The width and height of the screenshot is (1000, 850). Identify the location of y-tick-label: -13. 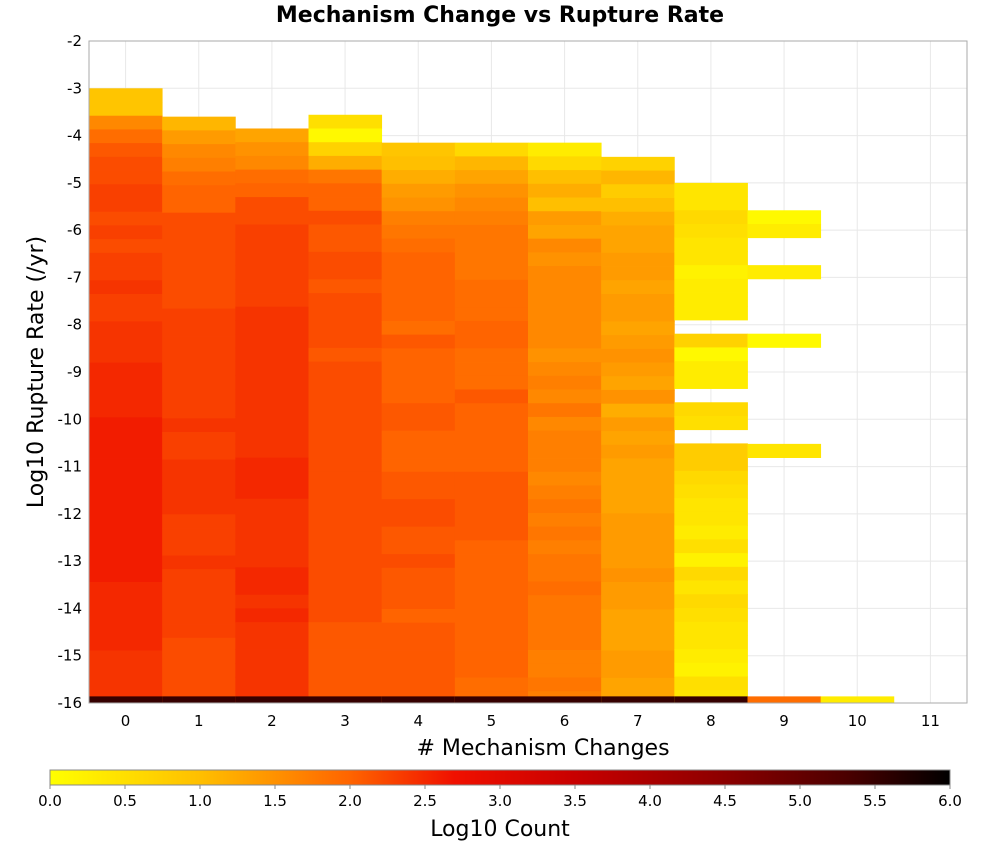
(70, 561).